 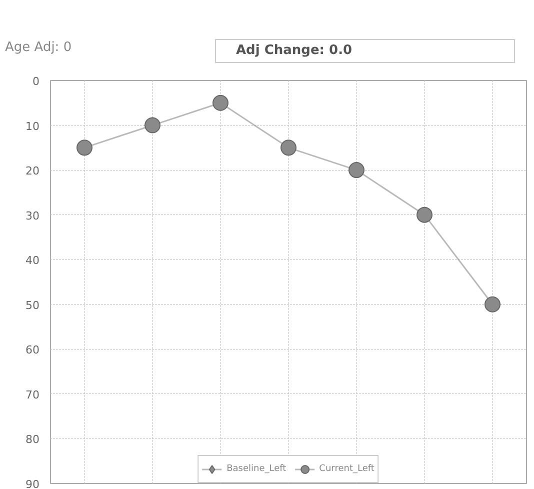 What do you see at coordinates (33, 215) in the screenshot?
I see `y-tick-label: 30` at bounding box center [33, 215].